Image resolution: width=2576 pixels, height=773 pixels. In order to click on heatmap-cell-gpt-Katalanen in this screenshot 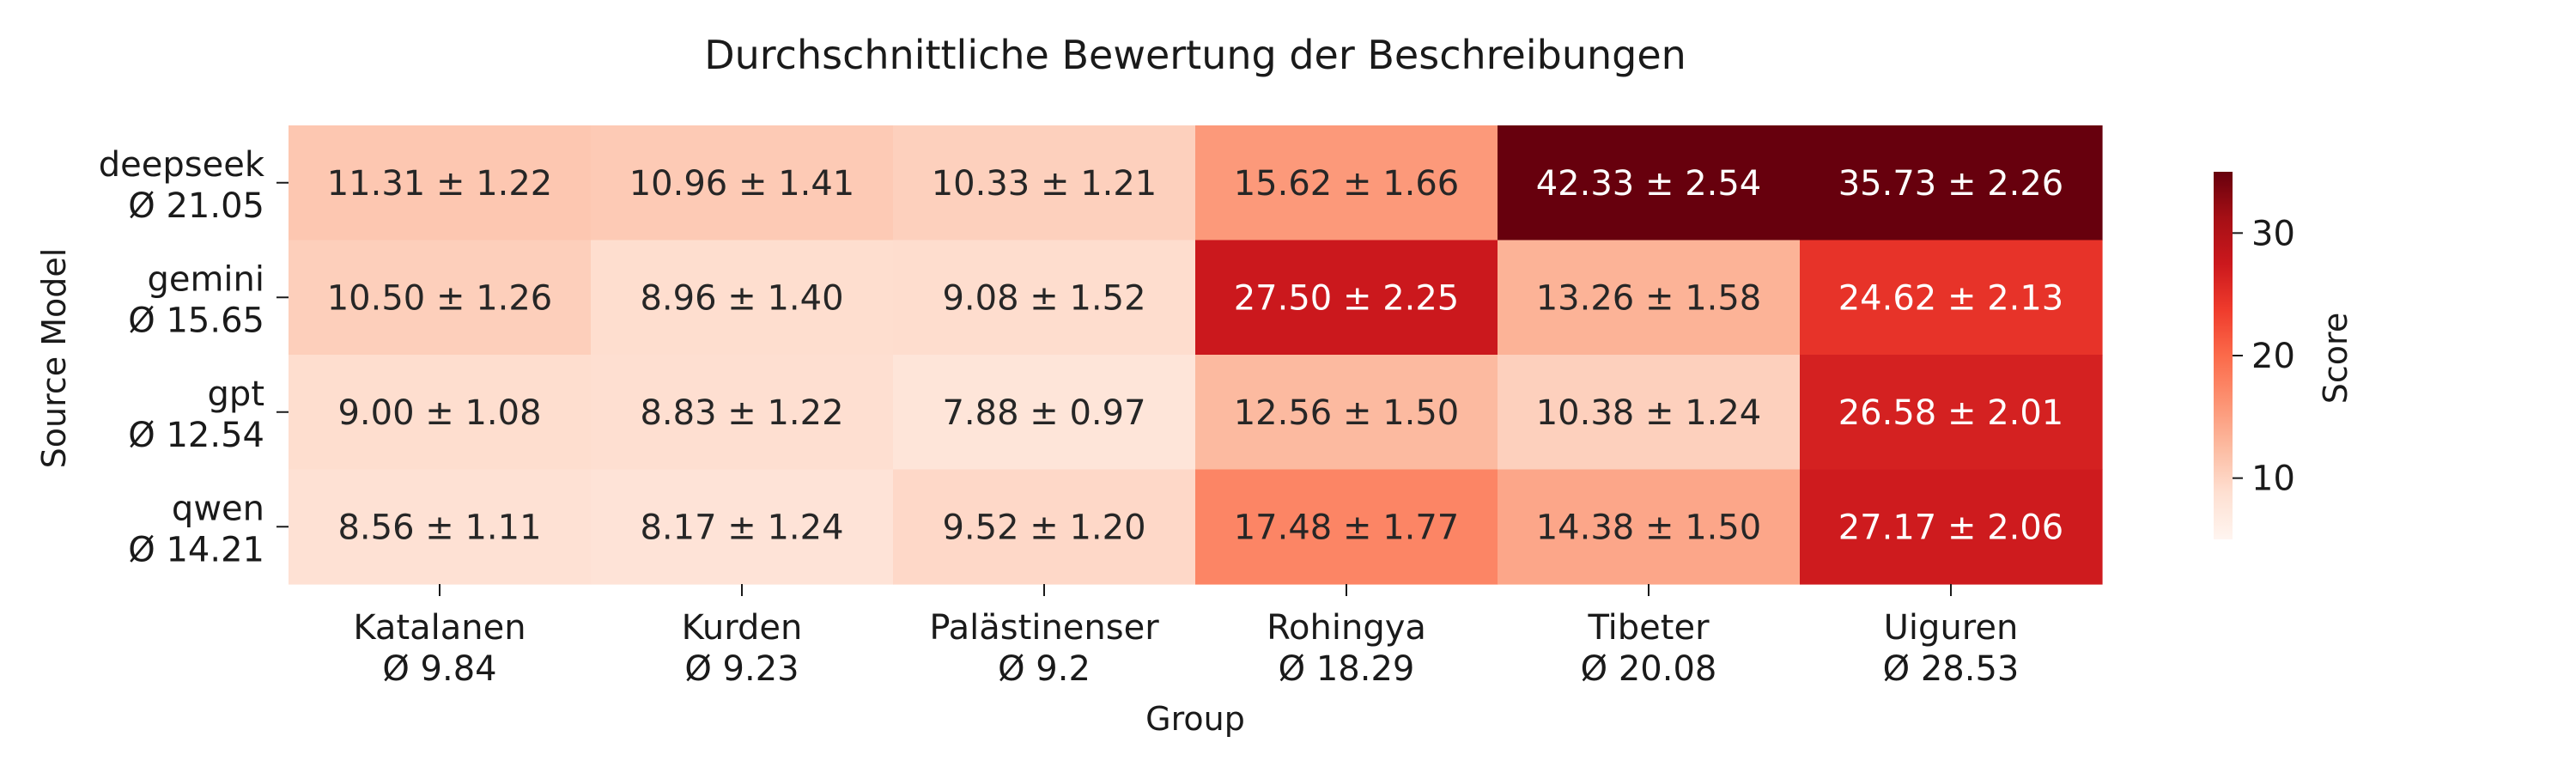, I will do `click(441, 413)`.